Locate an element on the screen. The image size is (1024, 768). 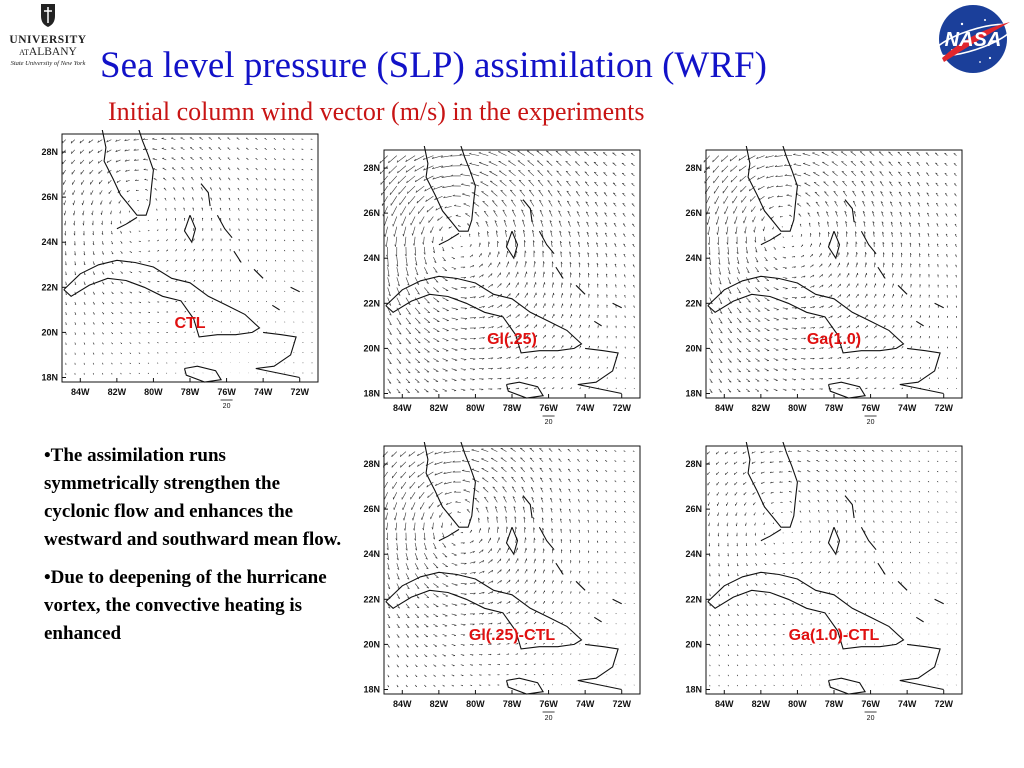
lat-tick-label: 20N is located at coordinates (49, 332).